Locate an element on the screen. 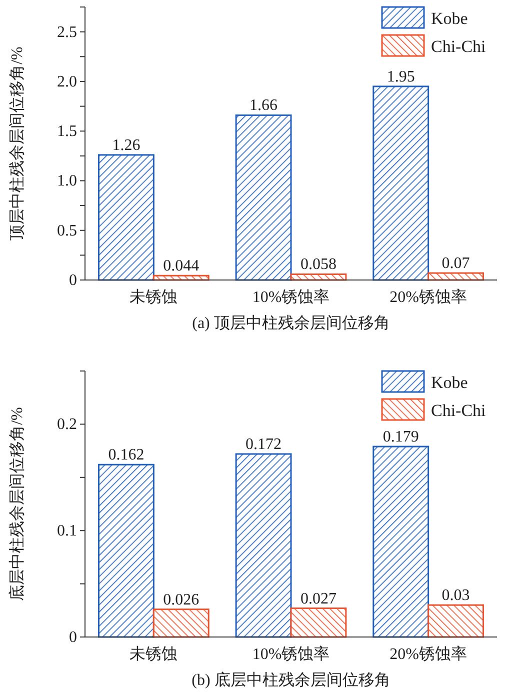 The image size is (521, 700). y-tick-label: 1.5 is located at coordinates (67, 131).